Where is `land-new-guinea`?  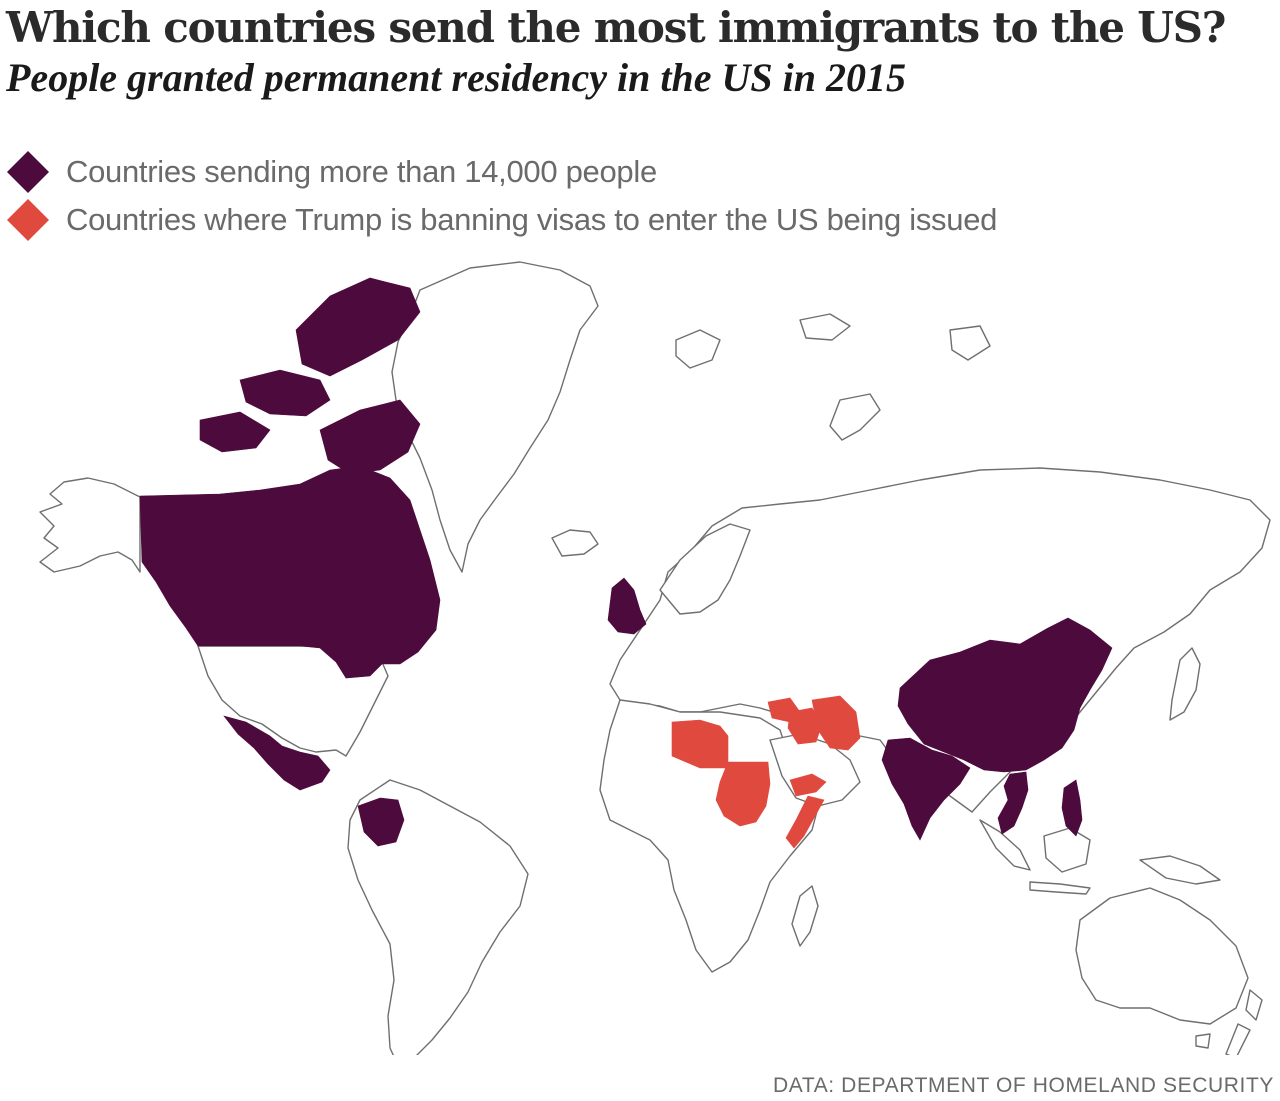 land-new-guinea is located at coordinates (1180, 870).